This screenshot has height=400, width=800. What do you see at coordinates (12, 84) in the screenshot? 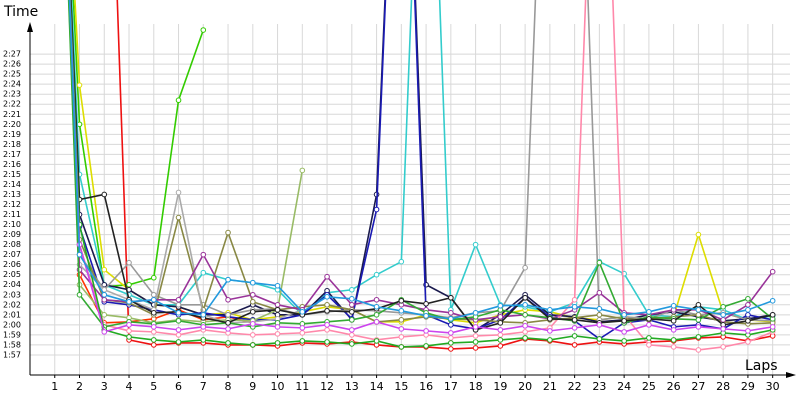
I see `y-tick-label: 2:24` at bounding box center [12, 84].